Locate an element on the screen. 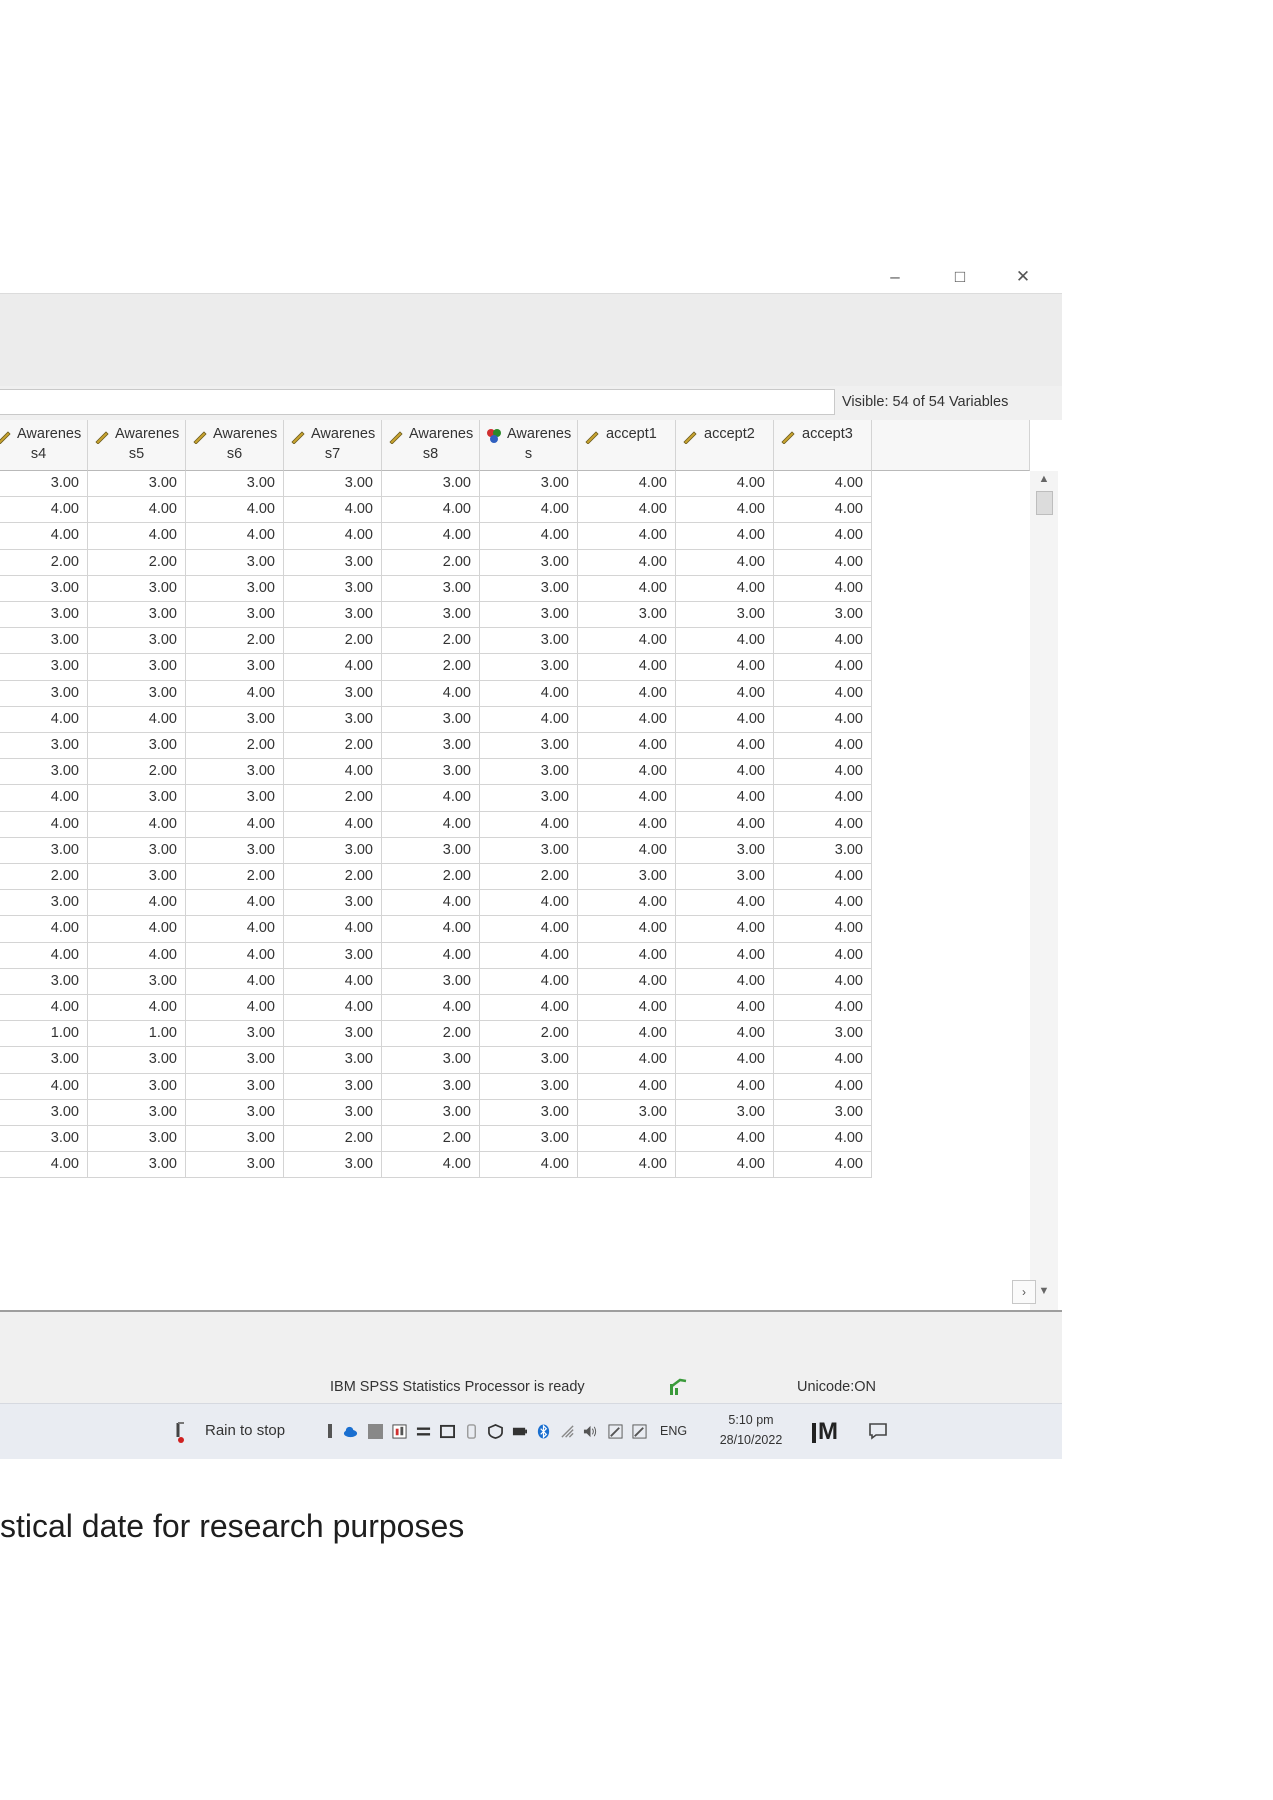  volume-icon is located at coordinates (590, 1431).